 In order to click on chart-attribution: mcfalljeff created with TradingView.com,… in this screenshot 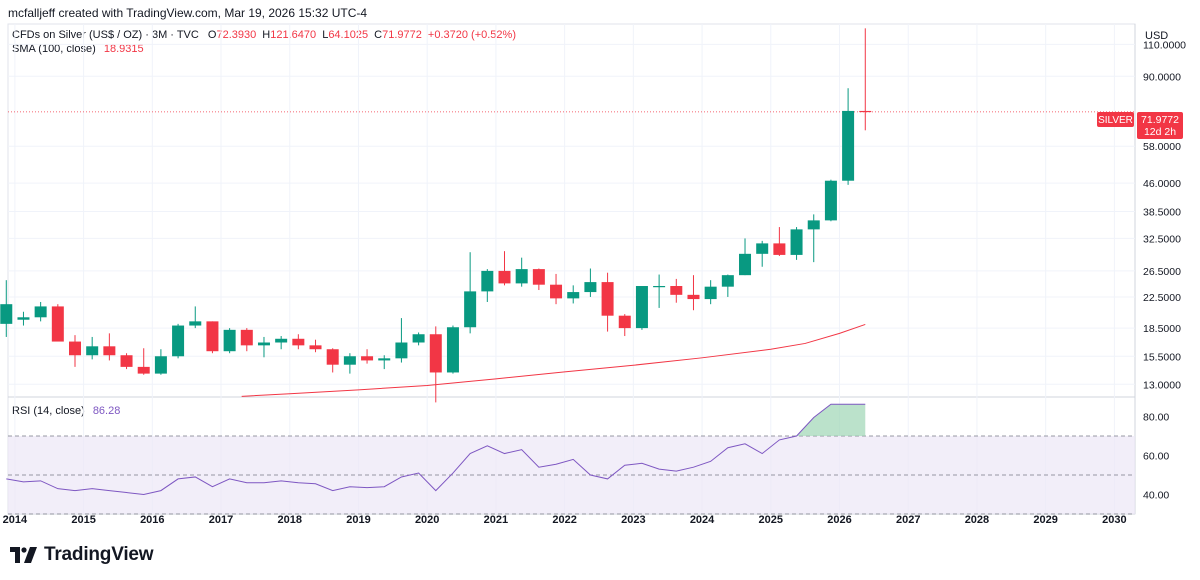, I will do `click(188, 13)`.